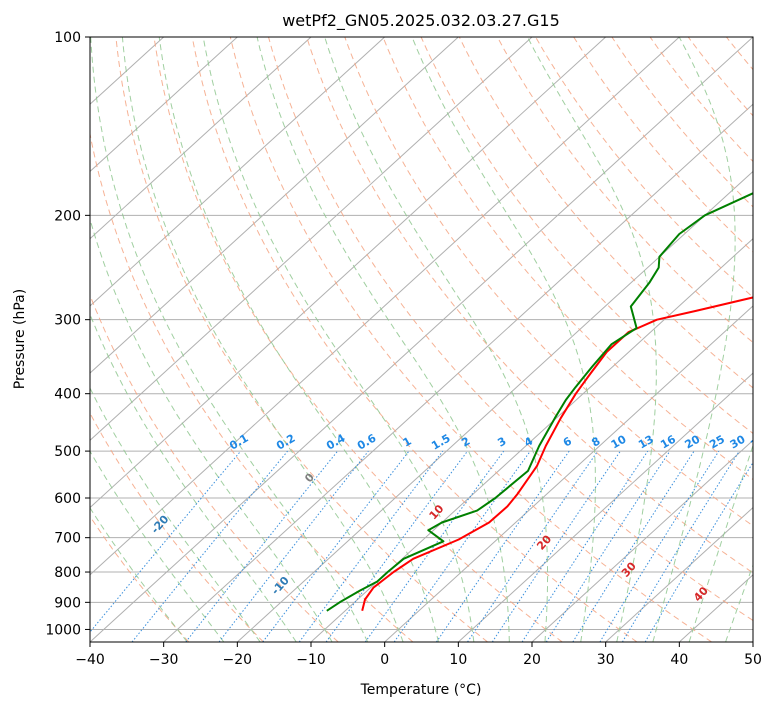 Image resolution: width=775 pixels, height=708 pixels. I want to click on x-tick-label: −30, so click(164, 660).